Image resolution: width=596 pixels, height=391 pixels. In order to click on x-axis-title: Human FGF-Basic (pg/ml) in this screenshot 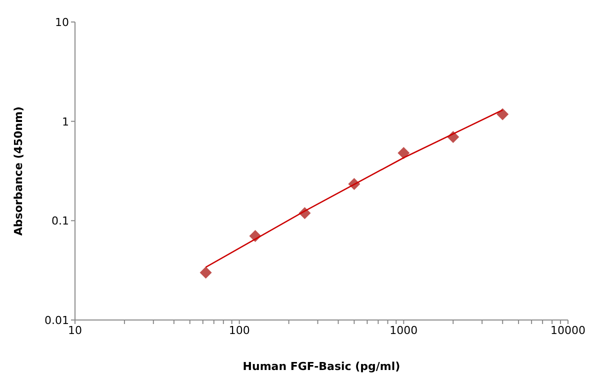, I will do `click(321, 366)`.